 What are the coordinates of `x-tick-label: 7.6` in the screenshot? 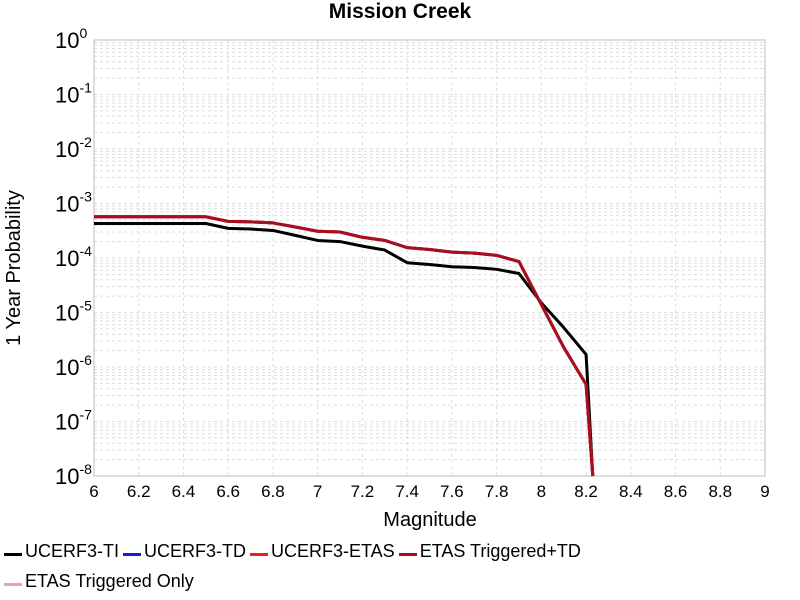 It's located at (452, 491).